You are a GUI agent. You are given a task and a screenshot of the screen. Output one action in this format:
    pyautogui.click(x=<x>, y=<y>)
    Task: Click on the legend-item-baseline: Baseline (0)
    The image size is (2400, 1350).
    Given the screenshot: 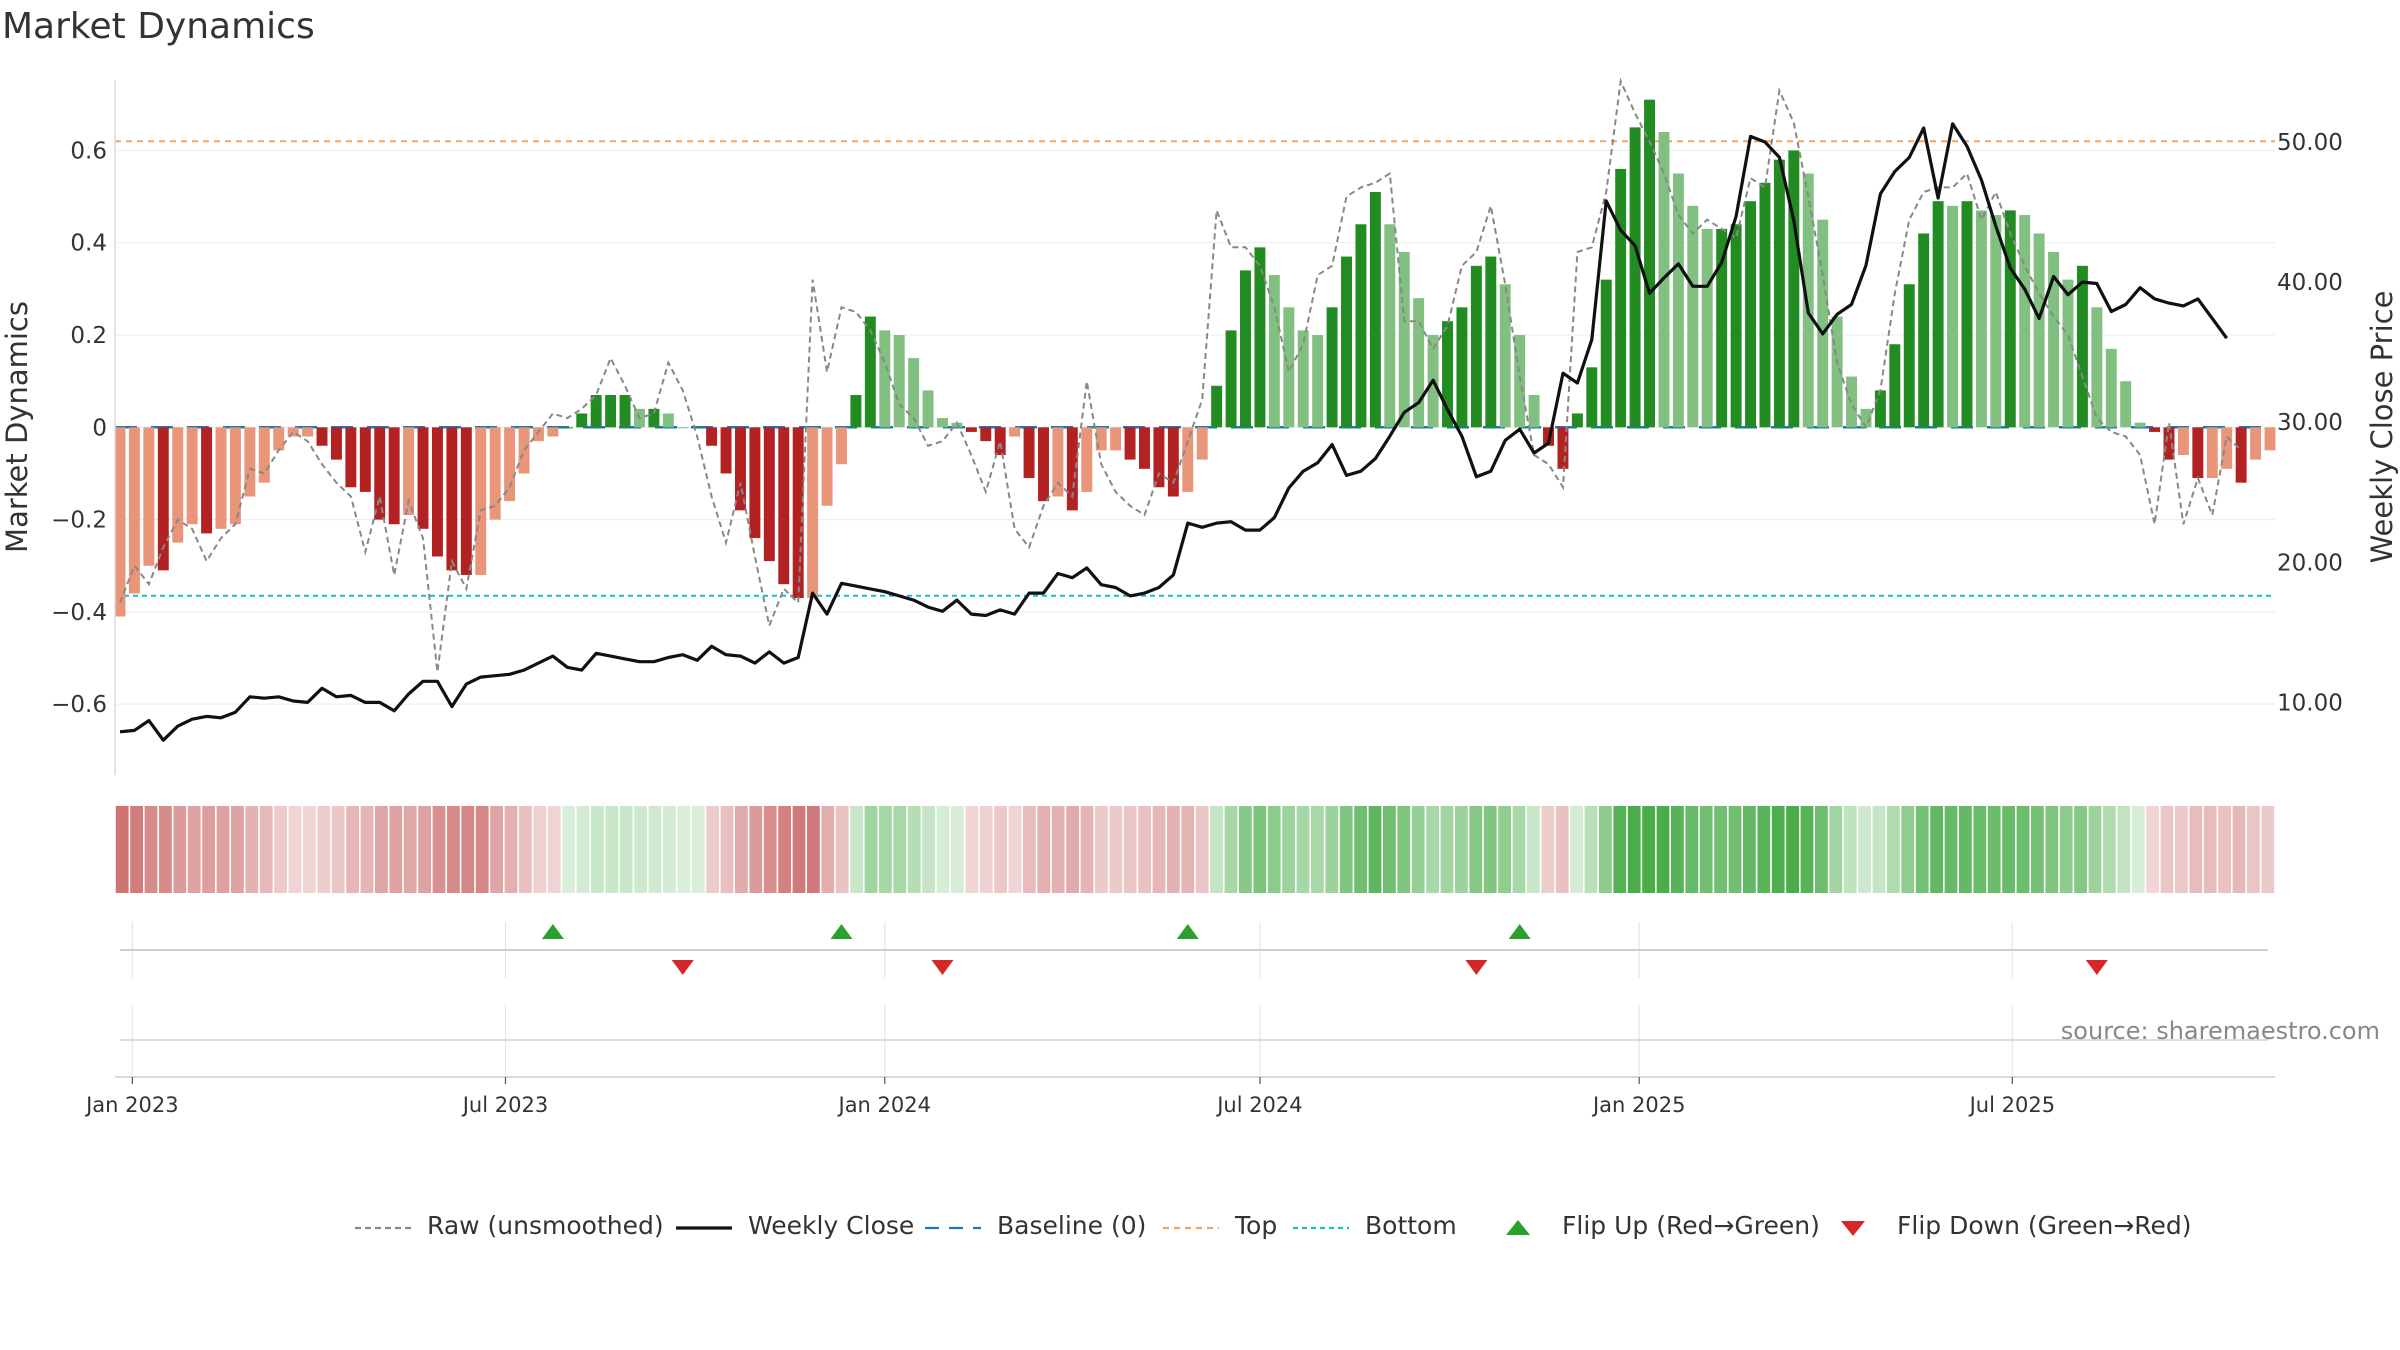 What is the action you would take?
    pyautogui.click(x=1035, y=1225)
    